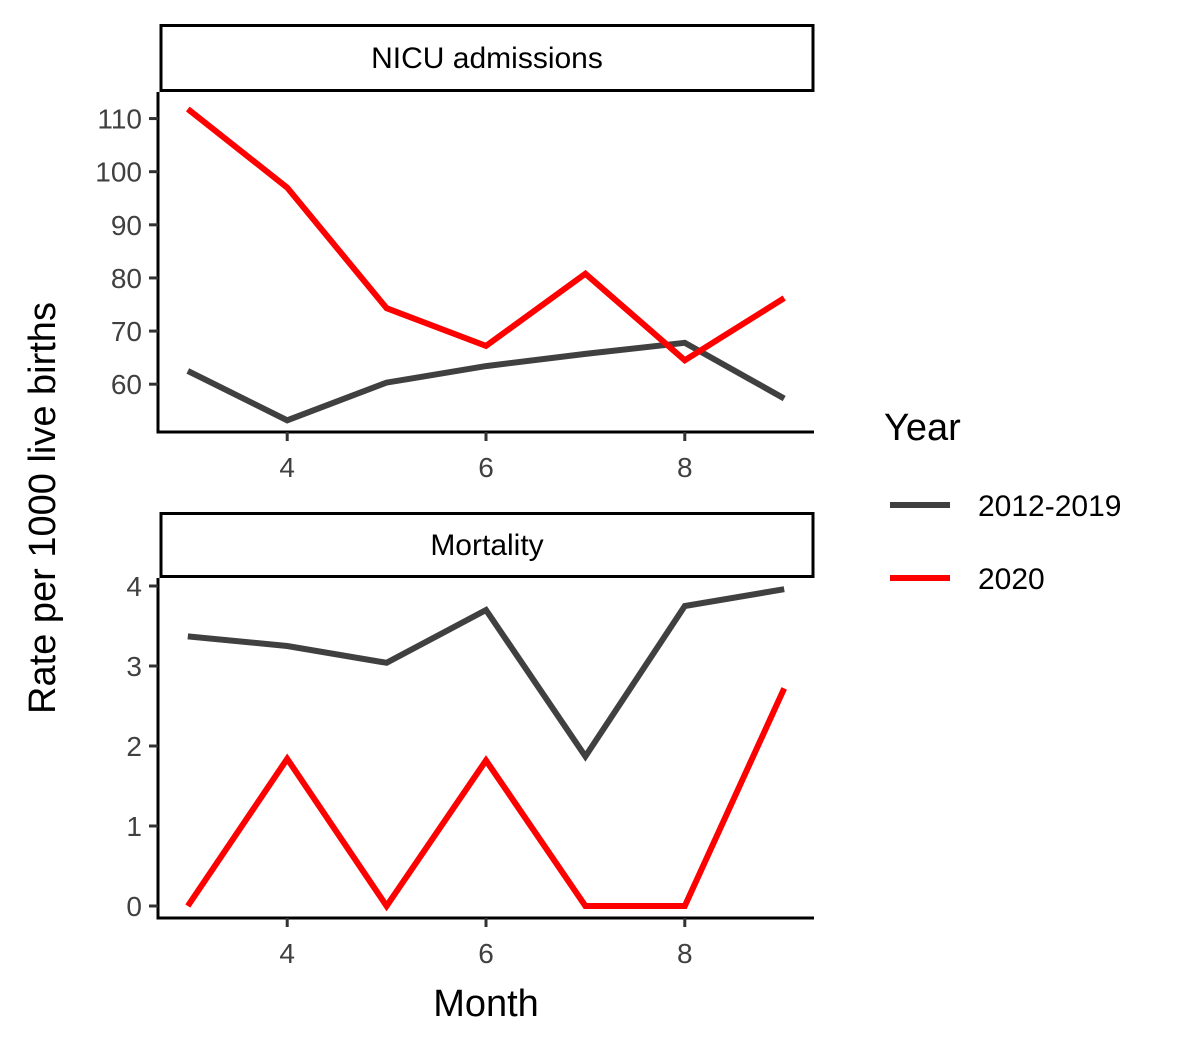  Describe the element at coordinates (922, 428) in the screenshot. I see `legend-title: Year` at that location.